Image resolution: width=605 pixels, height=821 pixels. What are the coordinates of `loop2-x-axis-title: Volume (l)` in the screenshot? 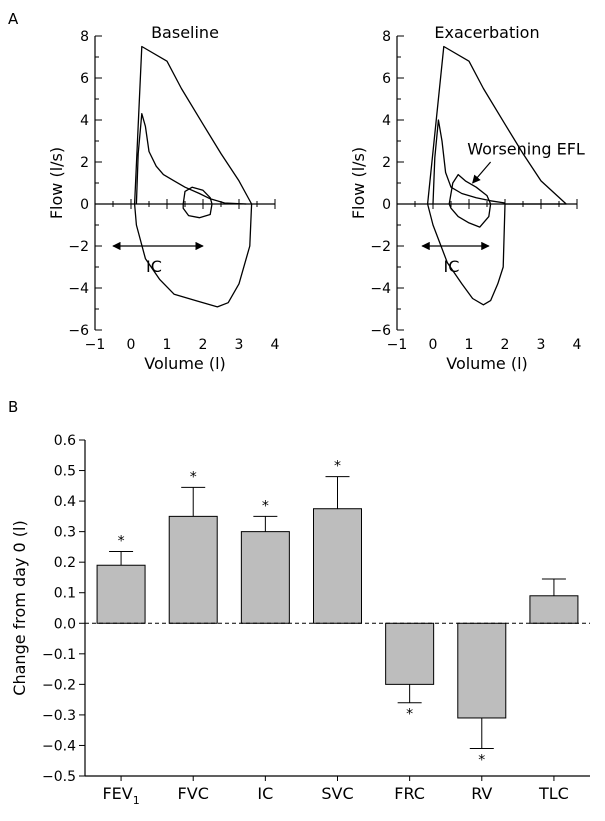 It's located at (487, 363).